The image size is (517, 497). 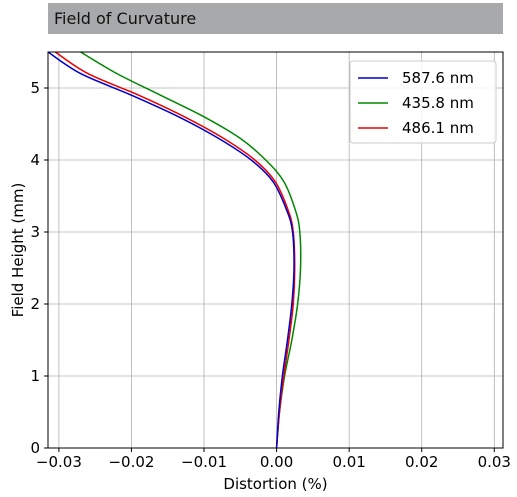 I want to click on x-axis-label: Distortion (%), so click(x=275, y=484).